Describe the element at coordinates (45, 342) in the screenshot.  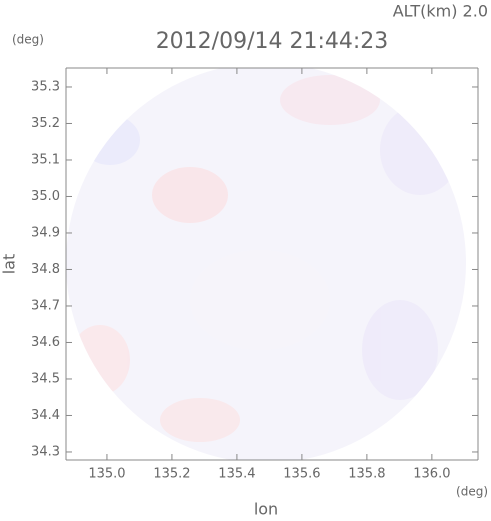
I see `y-tick-label: 34.6` at that location.